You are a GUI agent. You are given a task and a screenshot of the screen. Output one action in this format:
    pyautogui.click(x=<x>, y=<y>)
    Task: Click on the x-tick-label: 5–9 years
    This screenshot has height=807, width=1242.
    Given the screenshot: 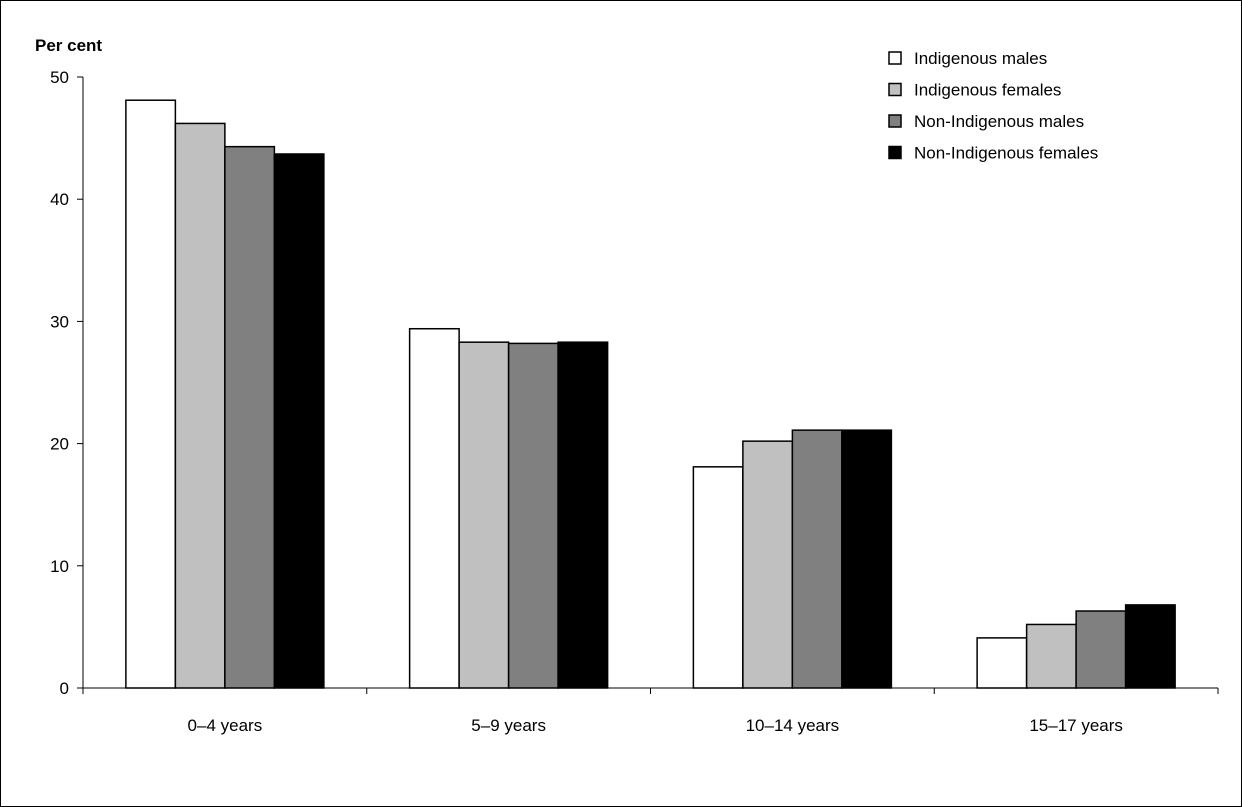 What is the action you would take?
    pyautogui.click(x=508, y=725)
    